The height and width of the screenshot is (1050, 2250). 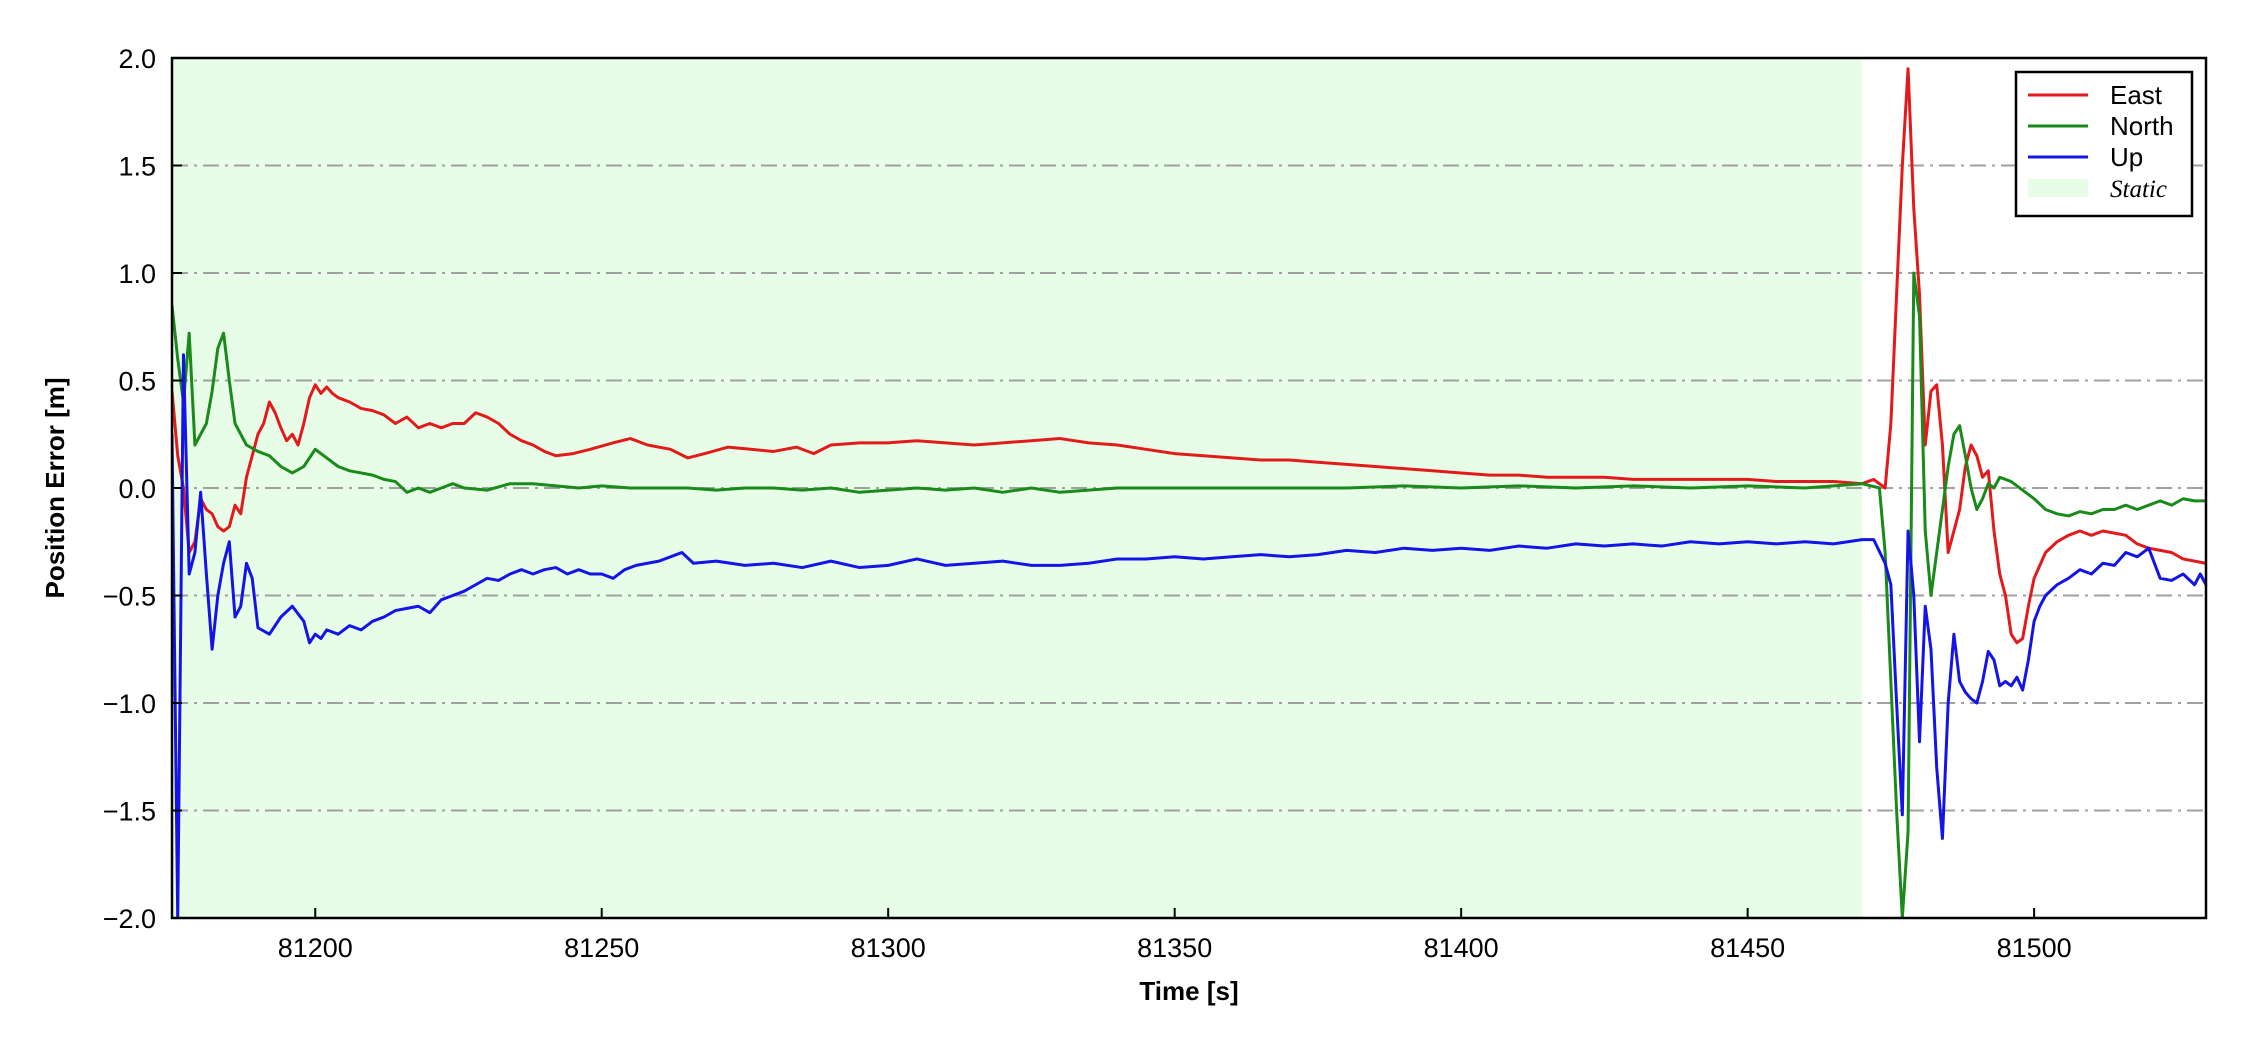 I want to click on legend-label-static: Static, so click(x=2138, y=189).